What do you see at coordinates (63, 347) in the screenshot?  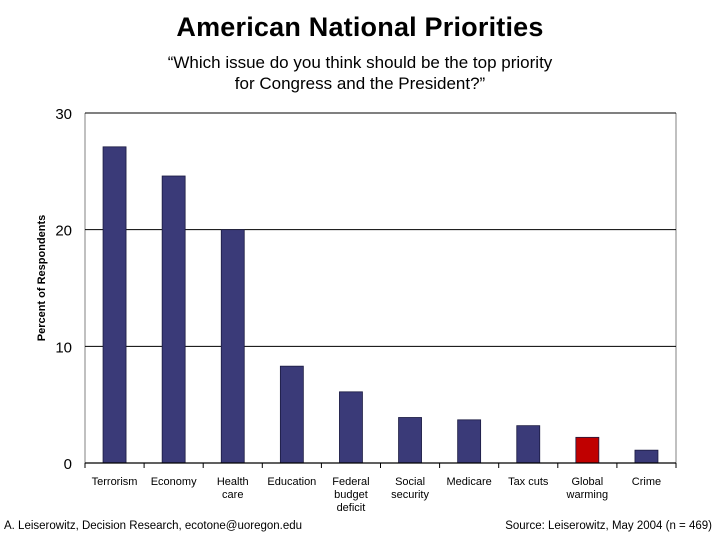 I see `y-tick-label: 10` at bounding box center [63, 347].